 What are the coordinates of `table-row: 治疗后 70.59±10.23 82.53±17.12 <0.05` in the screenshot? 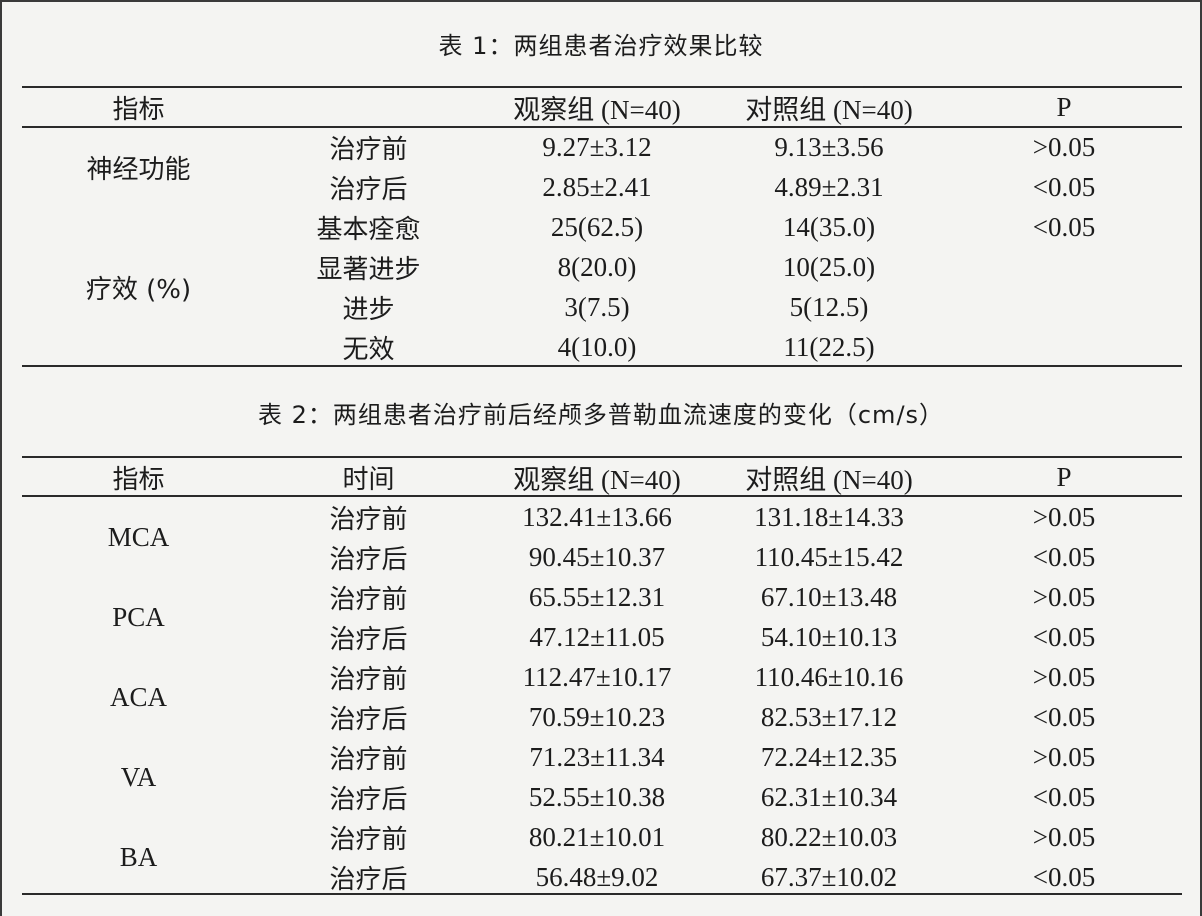 It's located at (602, 717).